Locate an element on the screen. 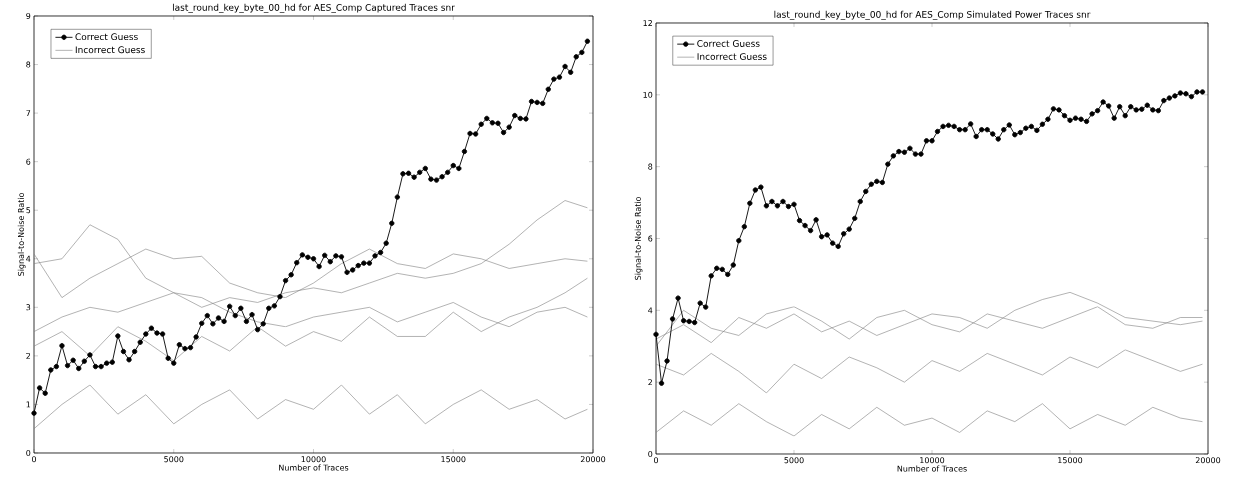  y-tick-label: 3 is located at coordinates (28, 307).